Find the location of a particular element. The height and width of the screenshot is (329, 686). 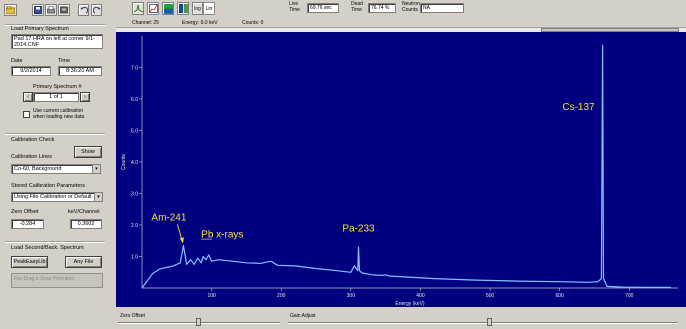

chevron-right-icon: › is located at coordinates (85, 97).